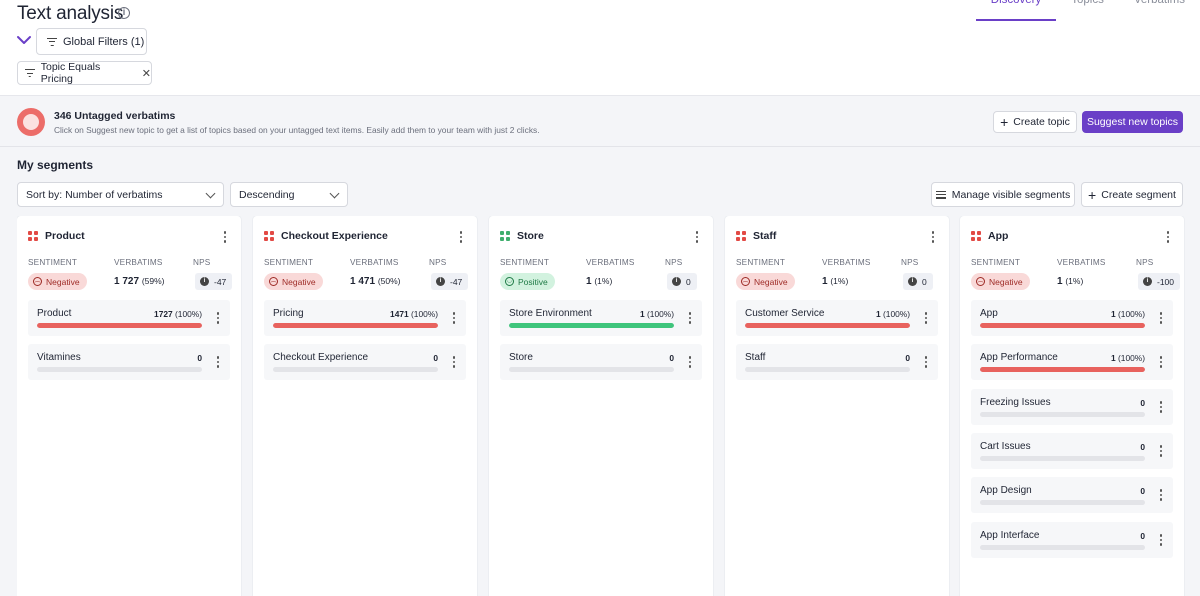 The image size is (1200, 596). What do you see at coordinates (440, 281) in the screenshot?
I see `nps-info-icon: i` at bounding box center [440, 281].